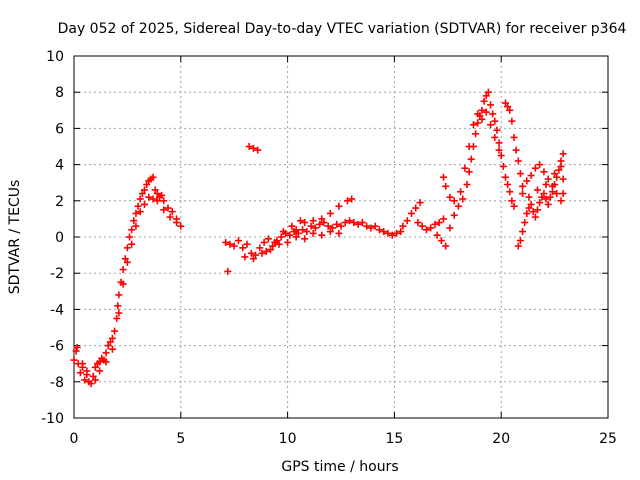 This screenshot has width=640, height=480. Describe the element at coordinates (501, 439) in the screenshot. I see `x-tick-label: 20` at that location.